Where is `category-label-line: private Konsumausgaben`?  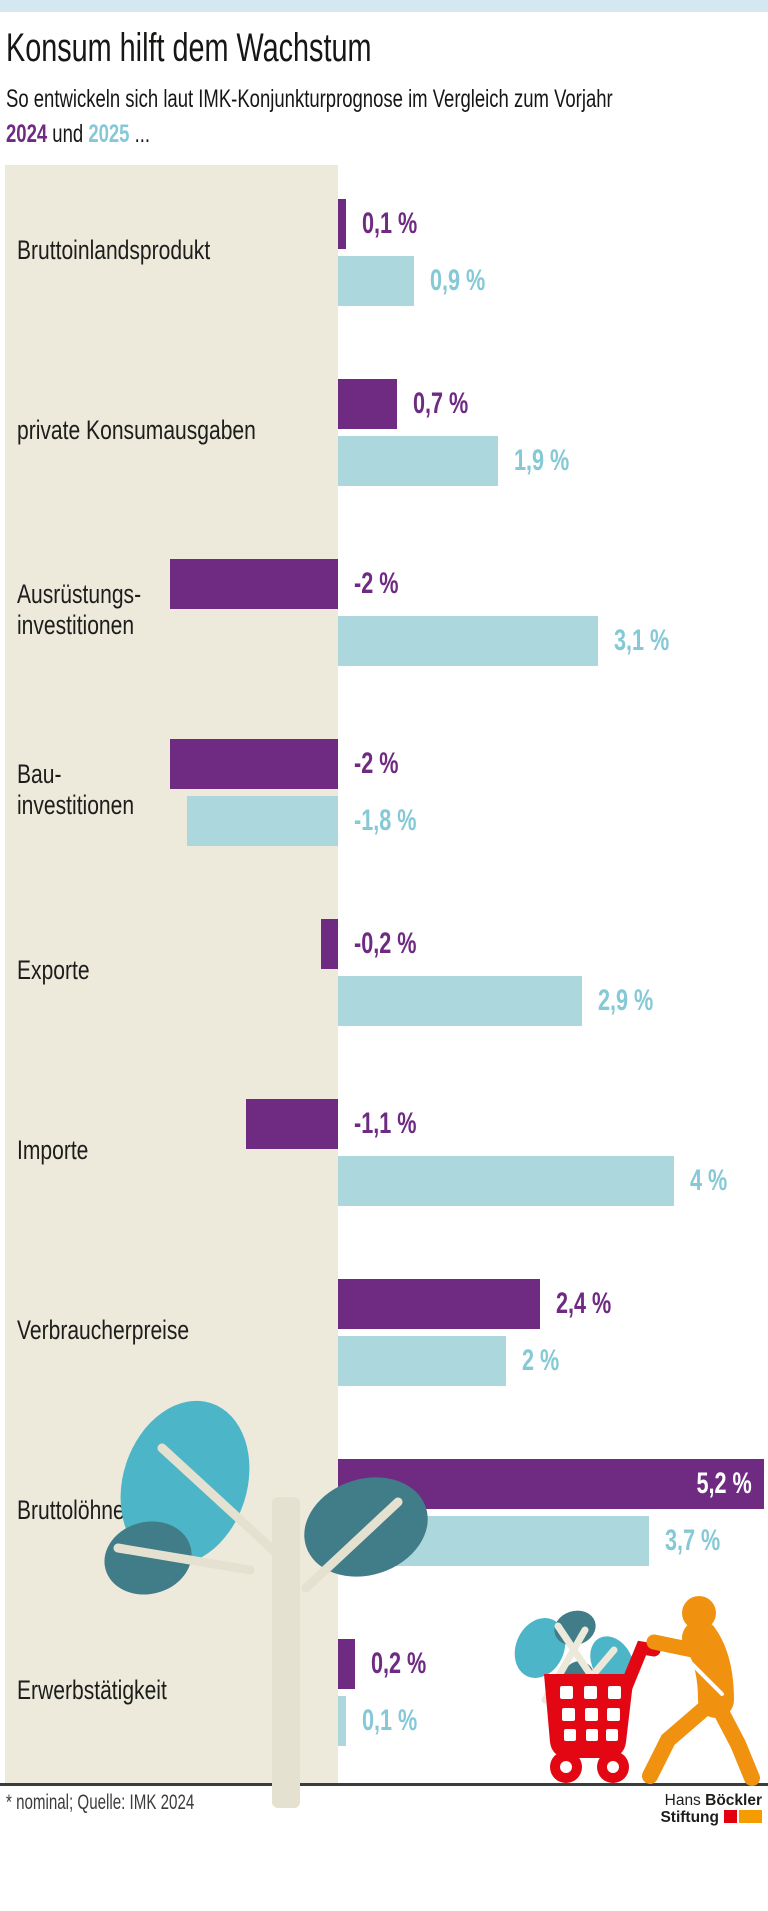 category-label-line: private Konsumausgaben is located at coordinates (136, 429).